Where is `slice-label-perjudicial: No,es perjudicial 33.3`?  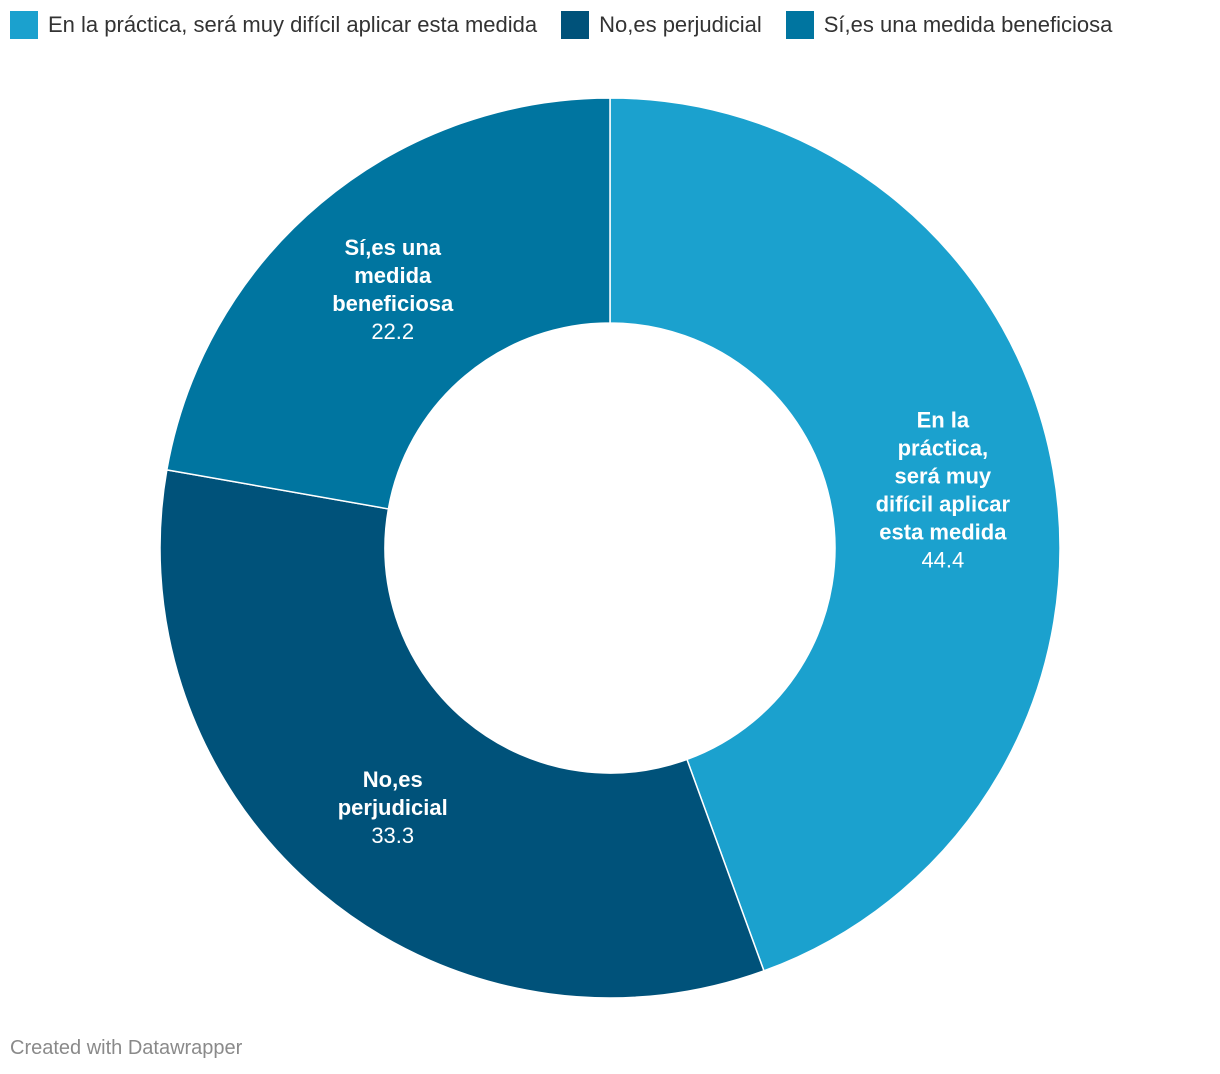
slice-label-perjudicial: No,es perjudicial 33.3 is located at coordinates (393, 807).